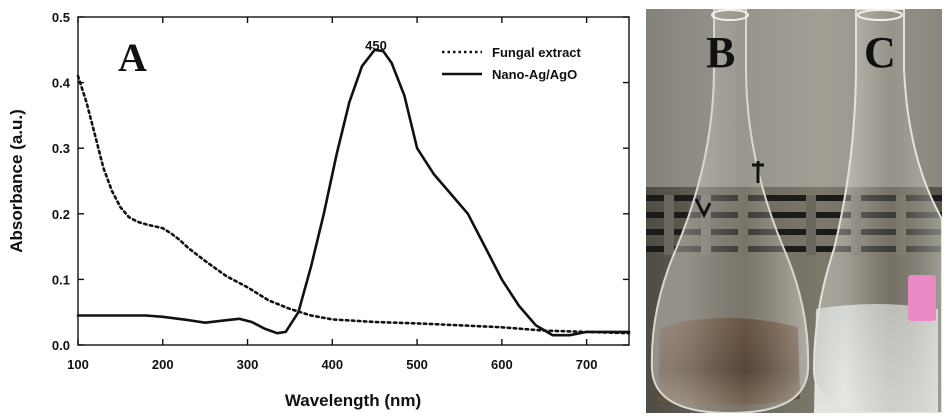 The width and height of the screenshot is (944, 418). Describe the element at coordinates (332, 364) in the screenshot. I see `x-tick-label: 400` at that location.